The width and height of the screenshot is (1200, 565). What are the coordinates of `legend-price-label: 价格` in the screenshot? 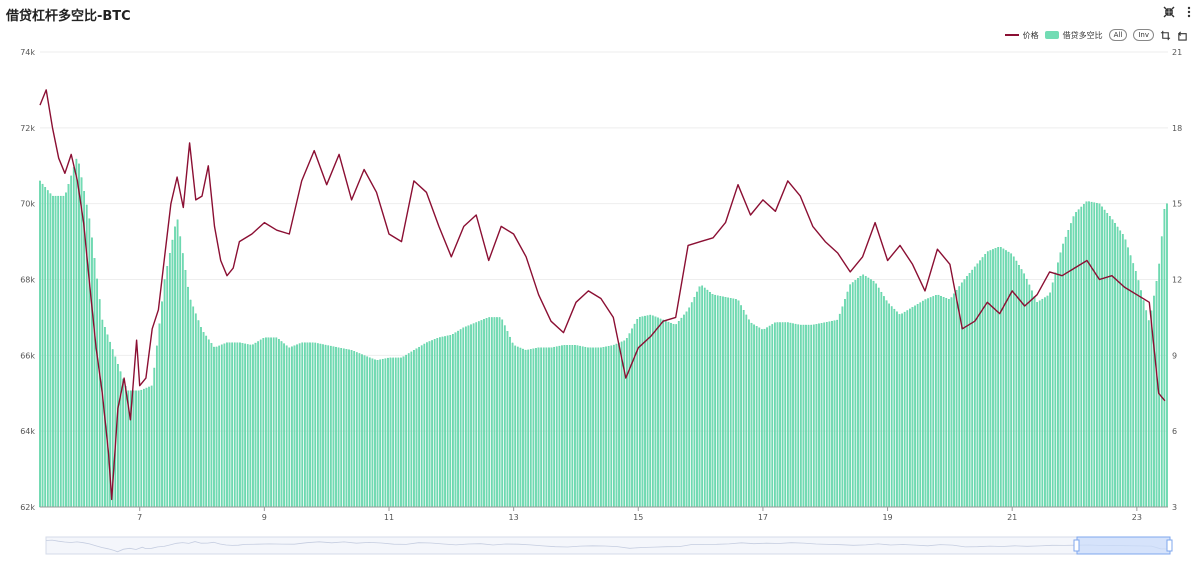 It's located at (1030, 35).